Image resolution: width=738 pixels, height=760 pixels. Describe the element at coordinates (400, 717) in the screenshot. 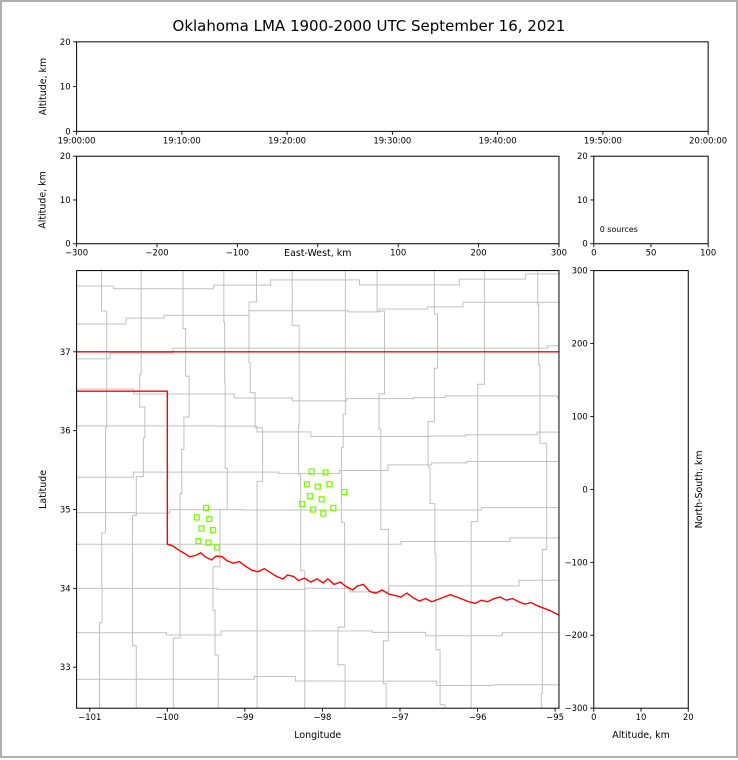

I see `tick-label: −97` at that location.